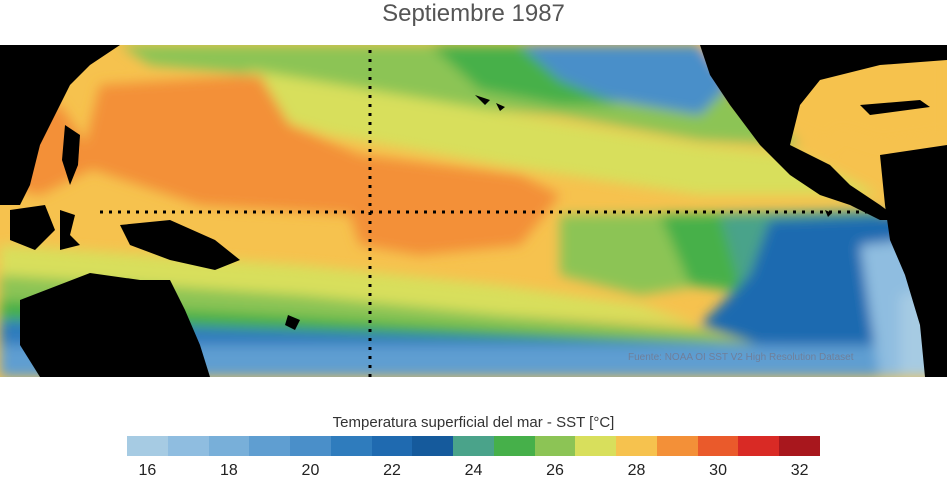  I want to click on south-yellow, so click(350, 285).